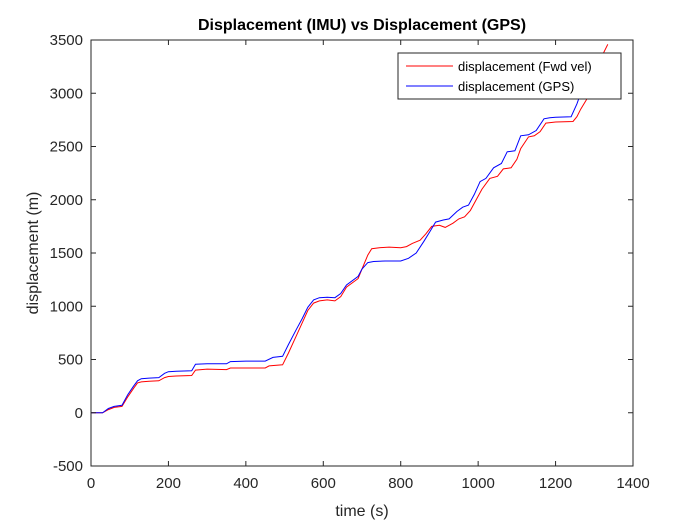 This screenshot has height=525, width=700. I want to click on y-tick-label: 2500, so click(66, 147).